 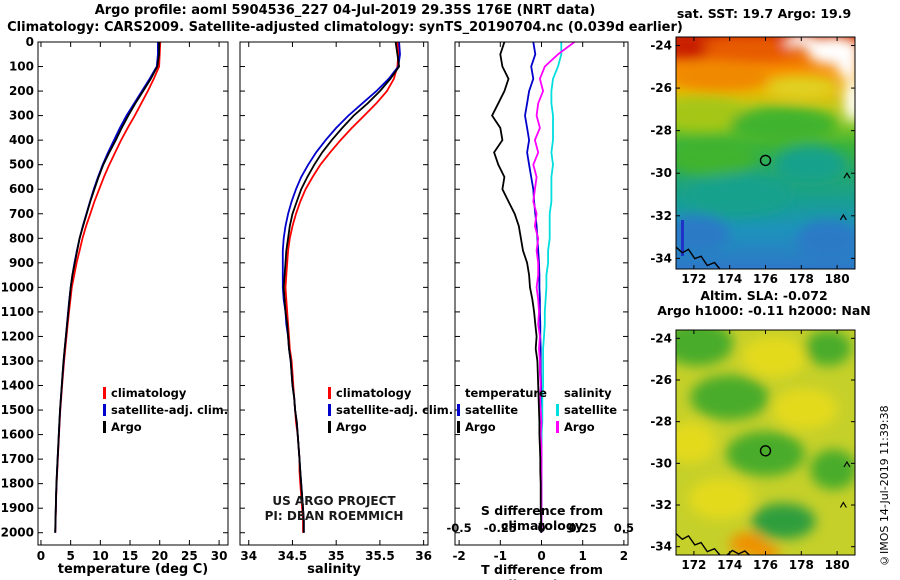 I want to click on salinity-axis-label: salinity, so click(x=334, y=569).